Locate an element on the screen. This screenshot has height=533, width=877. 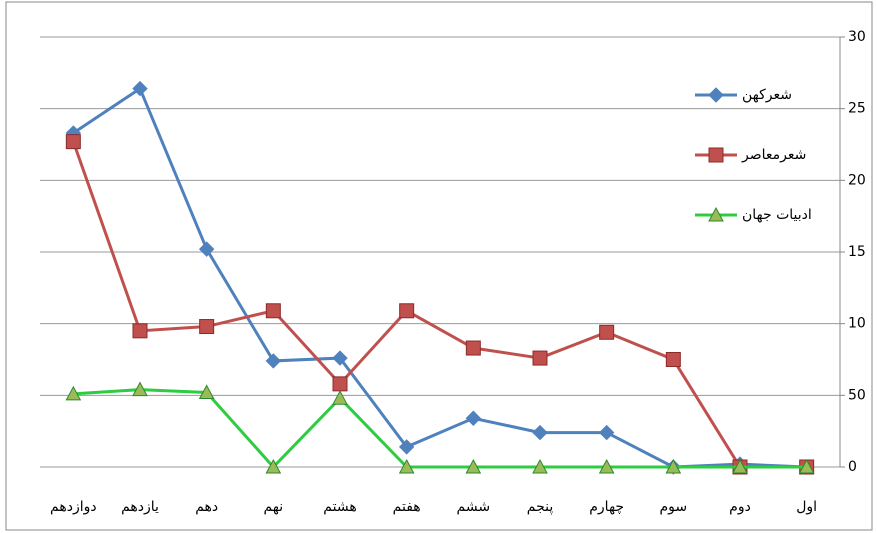
legend-label: ادبیات جهان is located at coordinates (777, 215).